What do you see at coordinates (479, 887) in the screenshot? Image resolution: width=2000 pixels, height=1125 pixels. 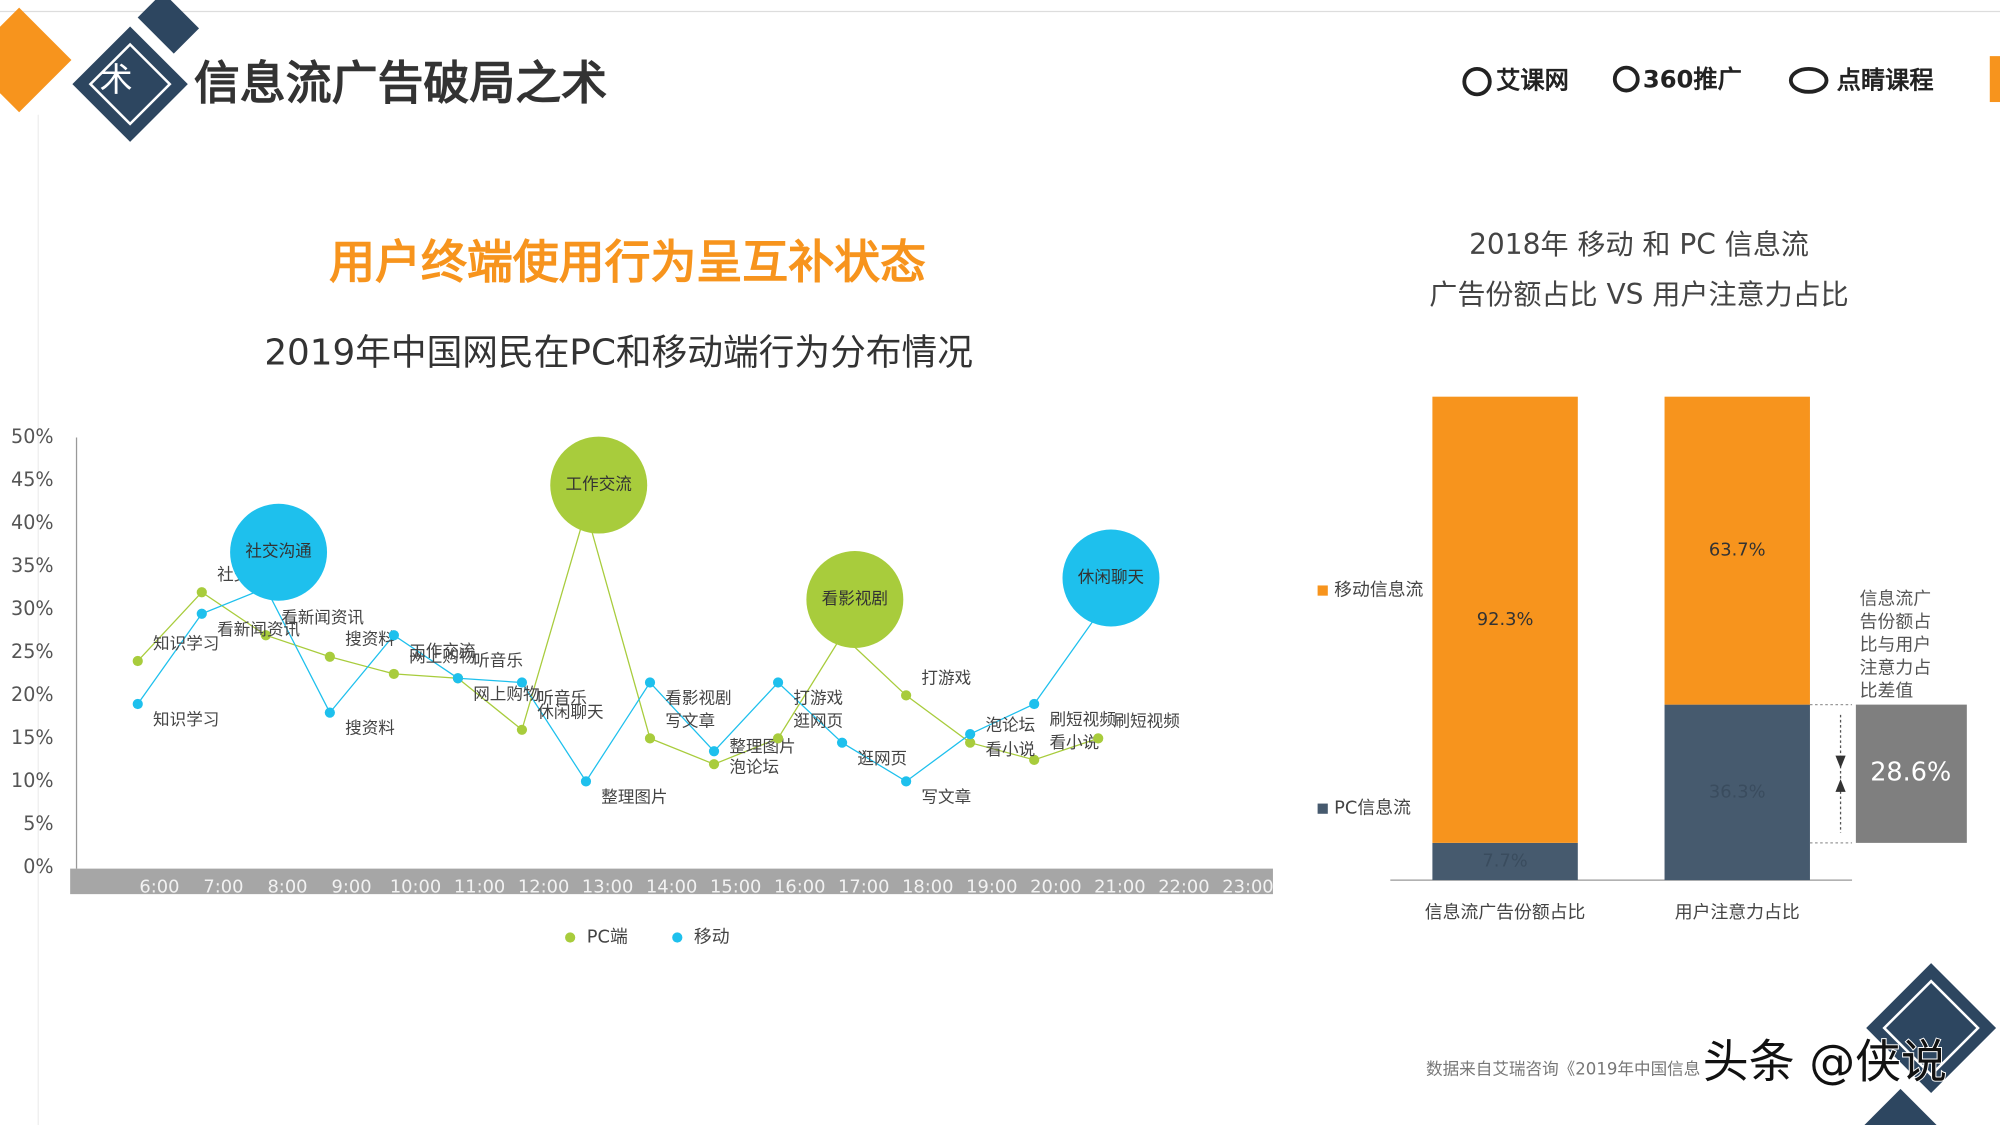 I see `x-tick-label: 11:00` at bounding box center [479, 887].